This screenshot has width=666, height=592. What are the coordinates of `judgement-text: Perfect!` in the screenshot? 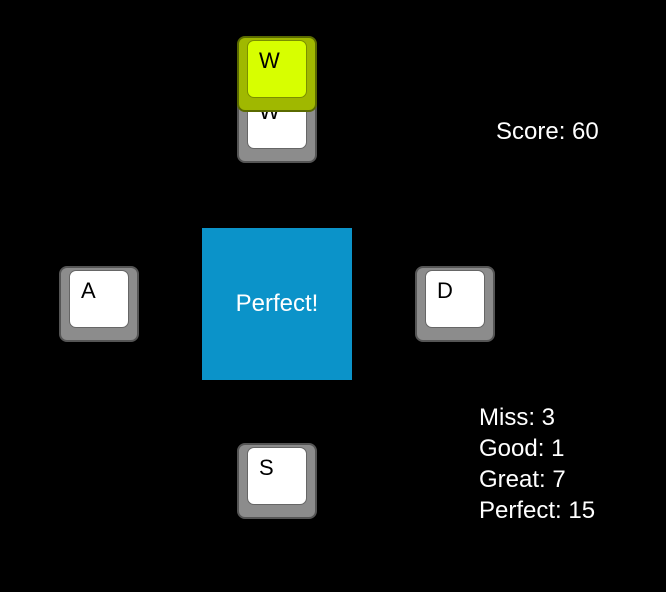 It's located at (277, 303).